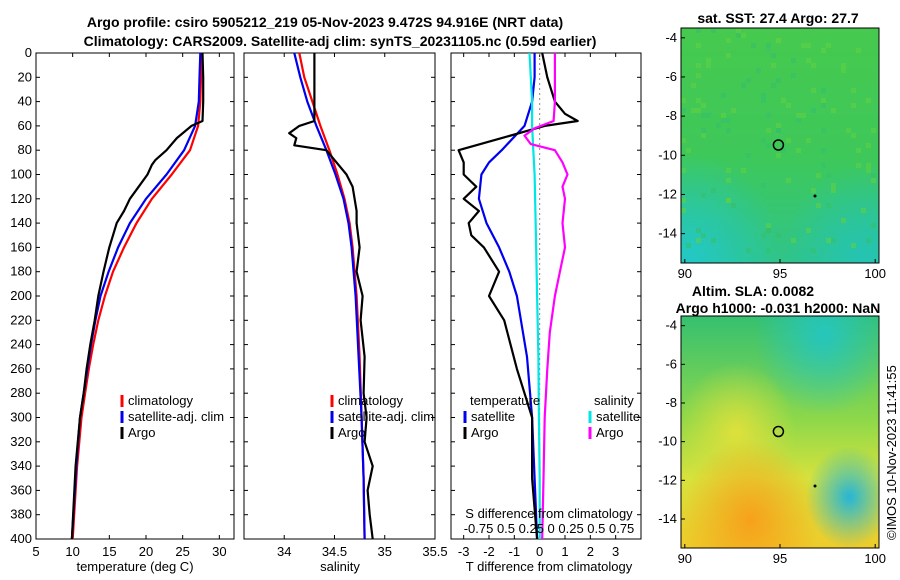  Describe the element at coordinates (780, 432) in the screenshot. I see `sla-low-patch-southeast` at that location.